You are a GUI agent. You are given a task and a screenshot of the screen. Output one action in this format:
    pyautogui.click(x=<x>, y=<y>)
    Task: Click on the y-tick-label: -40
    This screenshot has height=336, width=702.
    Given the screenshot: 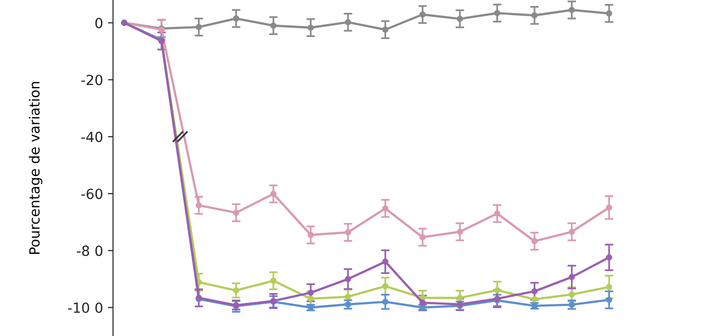 What is the action you would take?
    pyautogui.click(x=91, y=137)
    